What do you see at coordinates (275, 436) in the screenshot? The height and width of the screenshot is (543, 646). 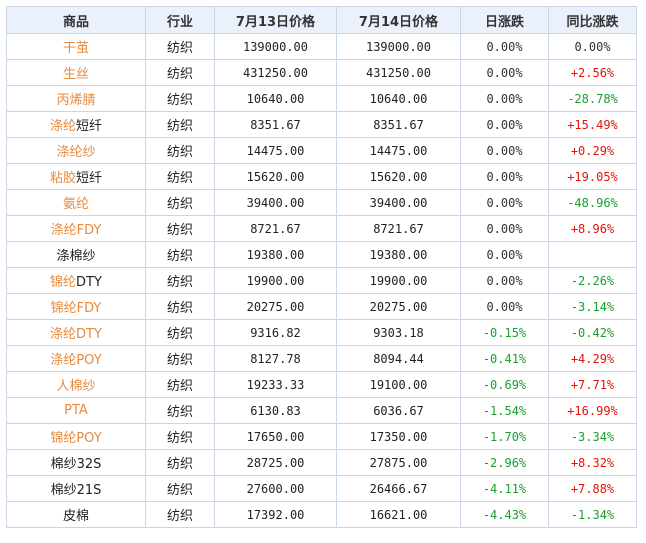 I see `price-jul13-cell: 17650.00` at bounding box center [275, 436].